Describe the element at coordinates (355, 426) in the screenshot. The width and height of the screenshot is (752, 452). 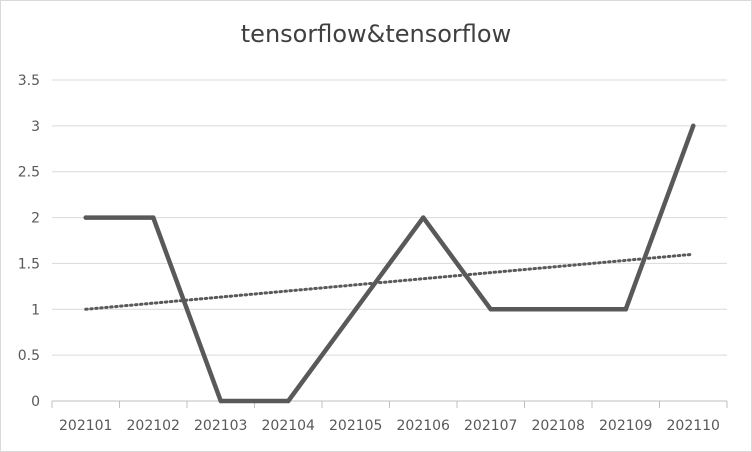
I see `x-tick-label: 202105` at that location.